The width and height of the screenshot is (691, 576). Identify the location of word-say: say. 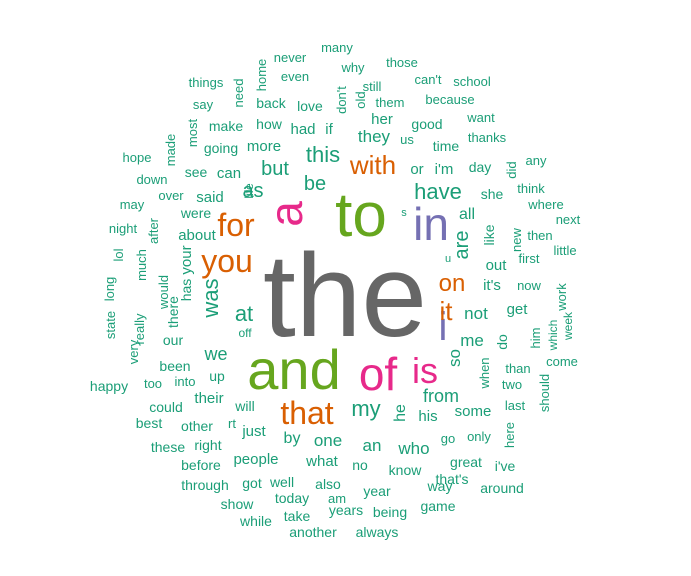
(203, 104).